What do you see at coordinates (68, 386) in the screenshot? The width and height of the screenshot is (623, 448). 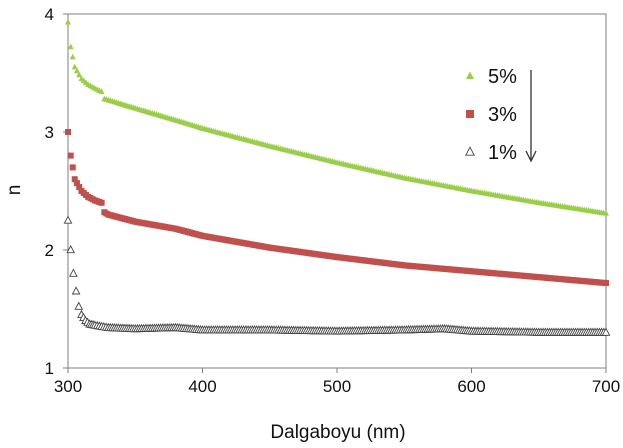 I see `x-tick-label: 300` at bounding box center [68, 386].